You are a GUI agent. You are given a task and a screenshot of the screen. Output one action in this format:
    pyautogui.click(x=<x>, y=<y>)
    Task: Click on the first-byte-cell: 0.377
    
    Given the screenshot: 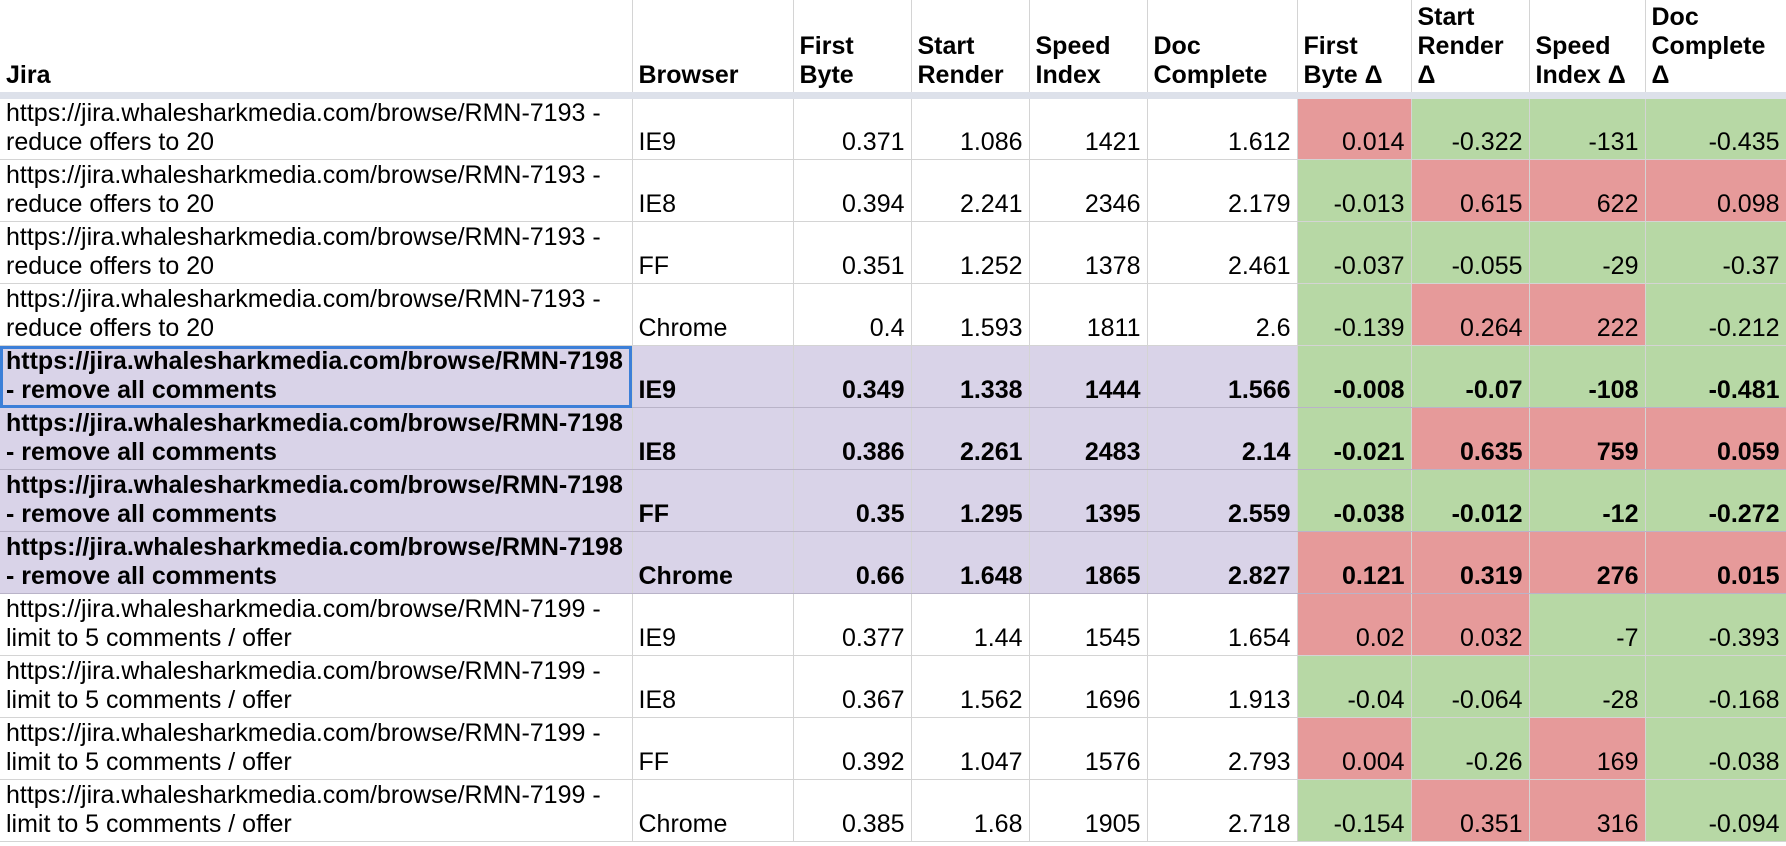 What is the action you would take?
    pyautogui.click(x=852, y=624)
    